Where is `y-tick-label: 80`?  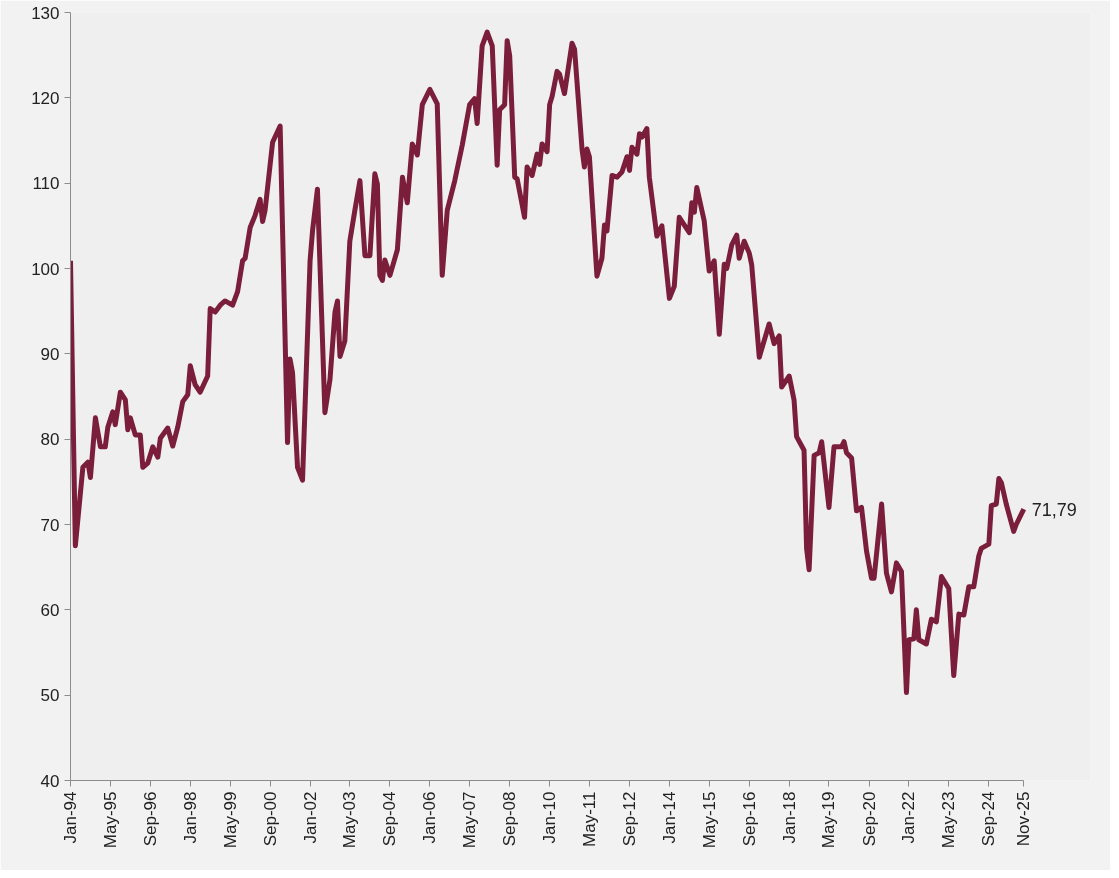
y-tick-label: 80 is located at coordinates (50, 440).